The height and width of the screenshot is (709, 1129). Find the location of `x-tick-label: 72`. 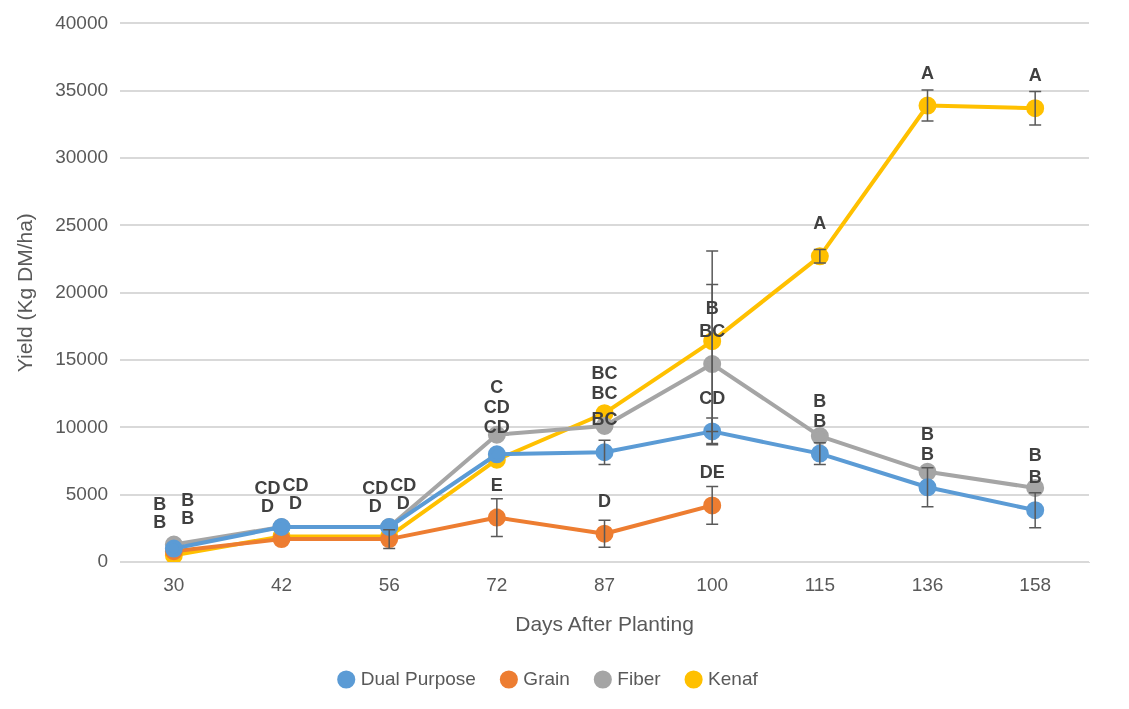

x-tick-label: 72 is located at coordinates (497, 584).